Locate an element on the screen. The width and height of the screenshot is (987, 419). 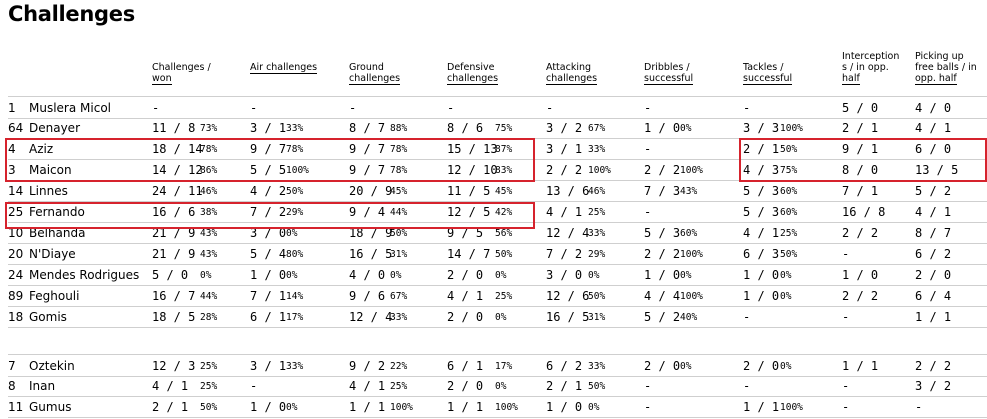
column-header-line: Air challenges is located at coordinates (284, 68).